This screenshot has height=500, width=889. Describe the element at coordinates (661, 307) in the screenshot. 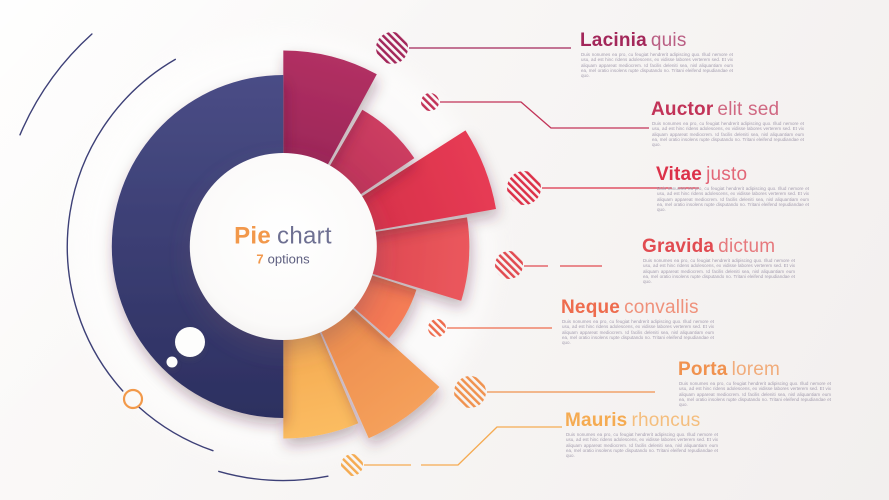

I see `label-neque-word2: convallis` at that location.